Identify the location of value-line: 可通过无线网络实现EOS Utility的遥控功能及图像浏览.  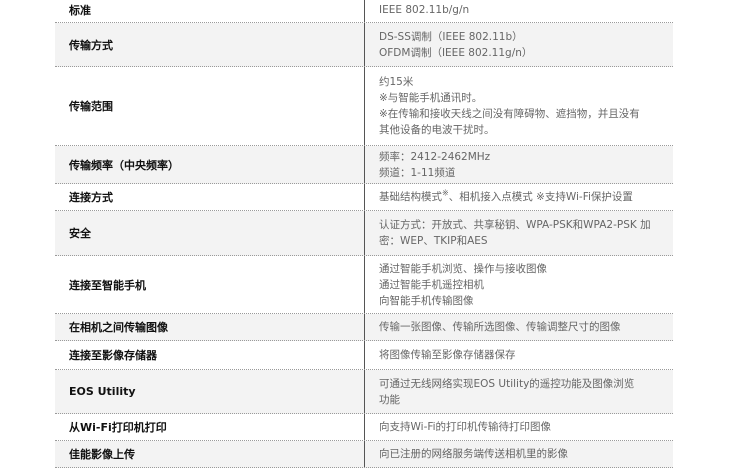
(507, 383).